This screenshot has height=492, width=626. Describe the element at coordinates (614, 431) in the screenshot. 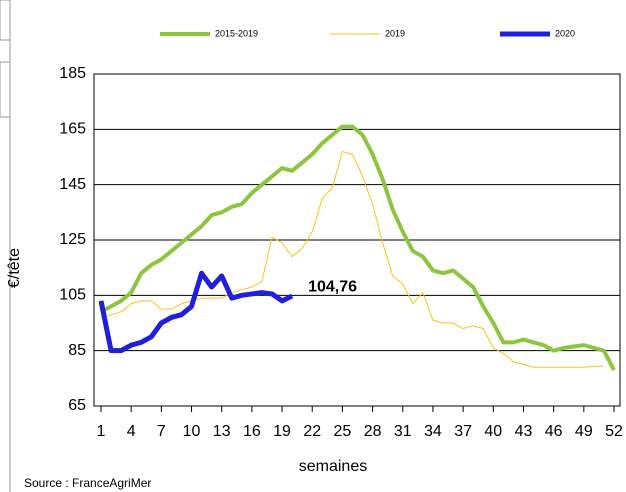

I see `x-tick-label: 52` at that location.